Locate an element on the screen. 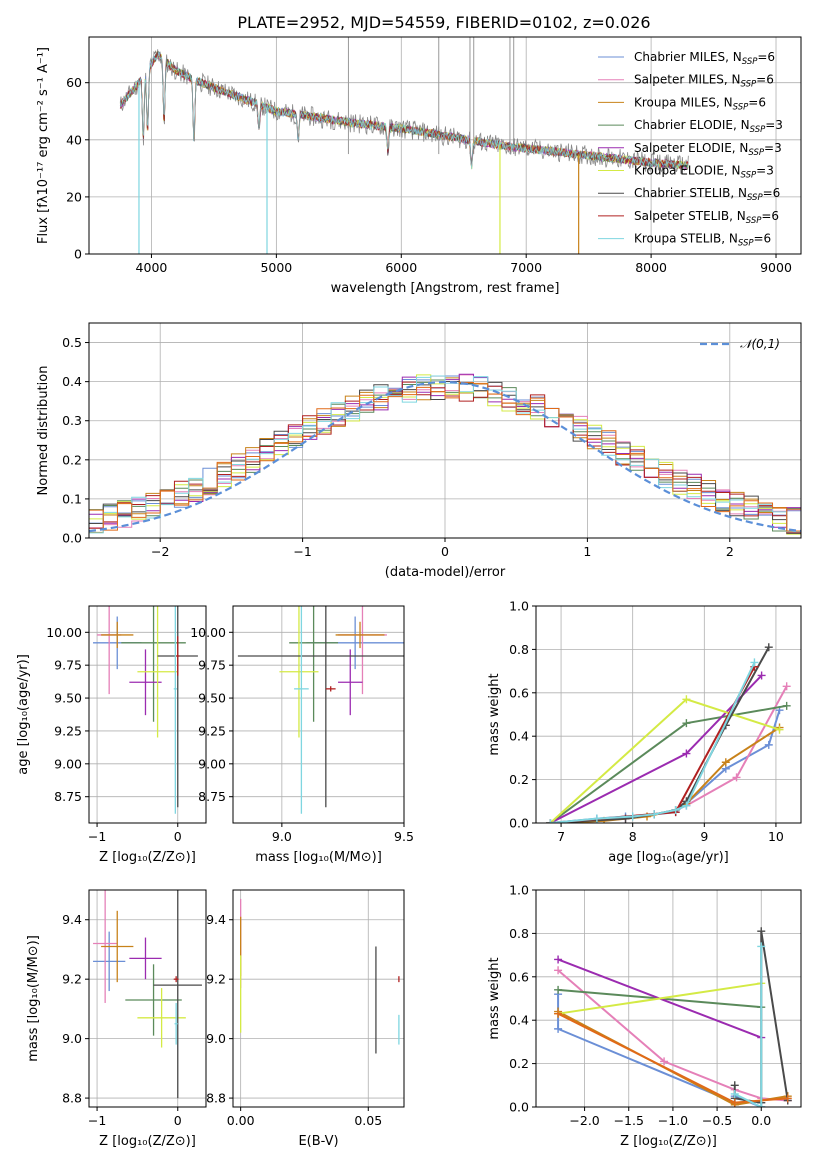 The image size is (819, 1170). y-tick-label: 10.00 is located at coordinates (64, 632).